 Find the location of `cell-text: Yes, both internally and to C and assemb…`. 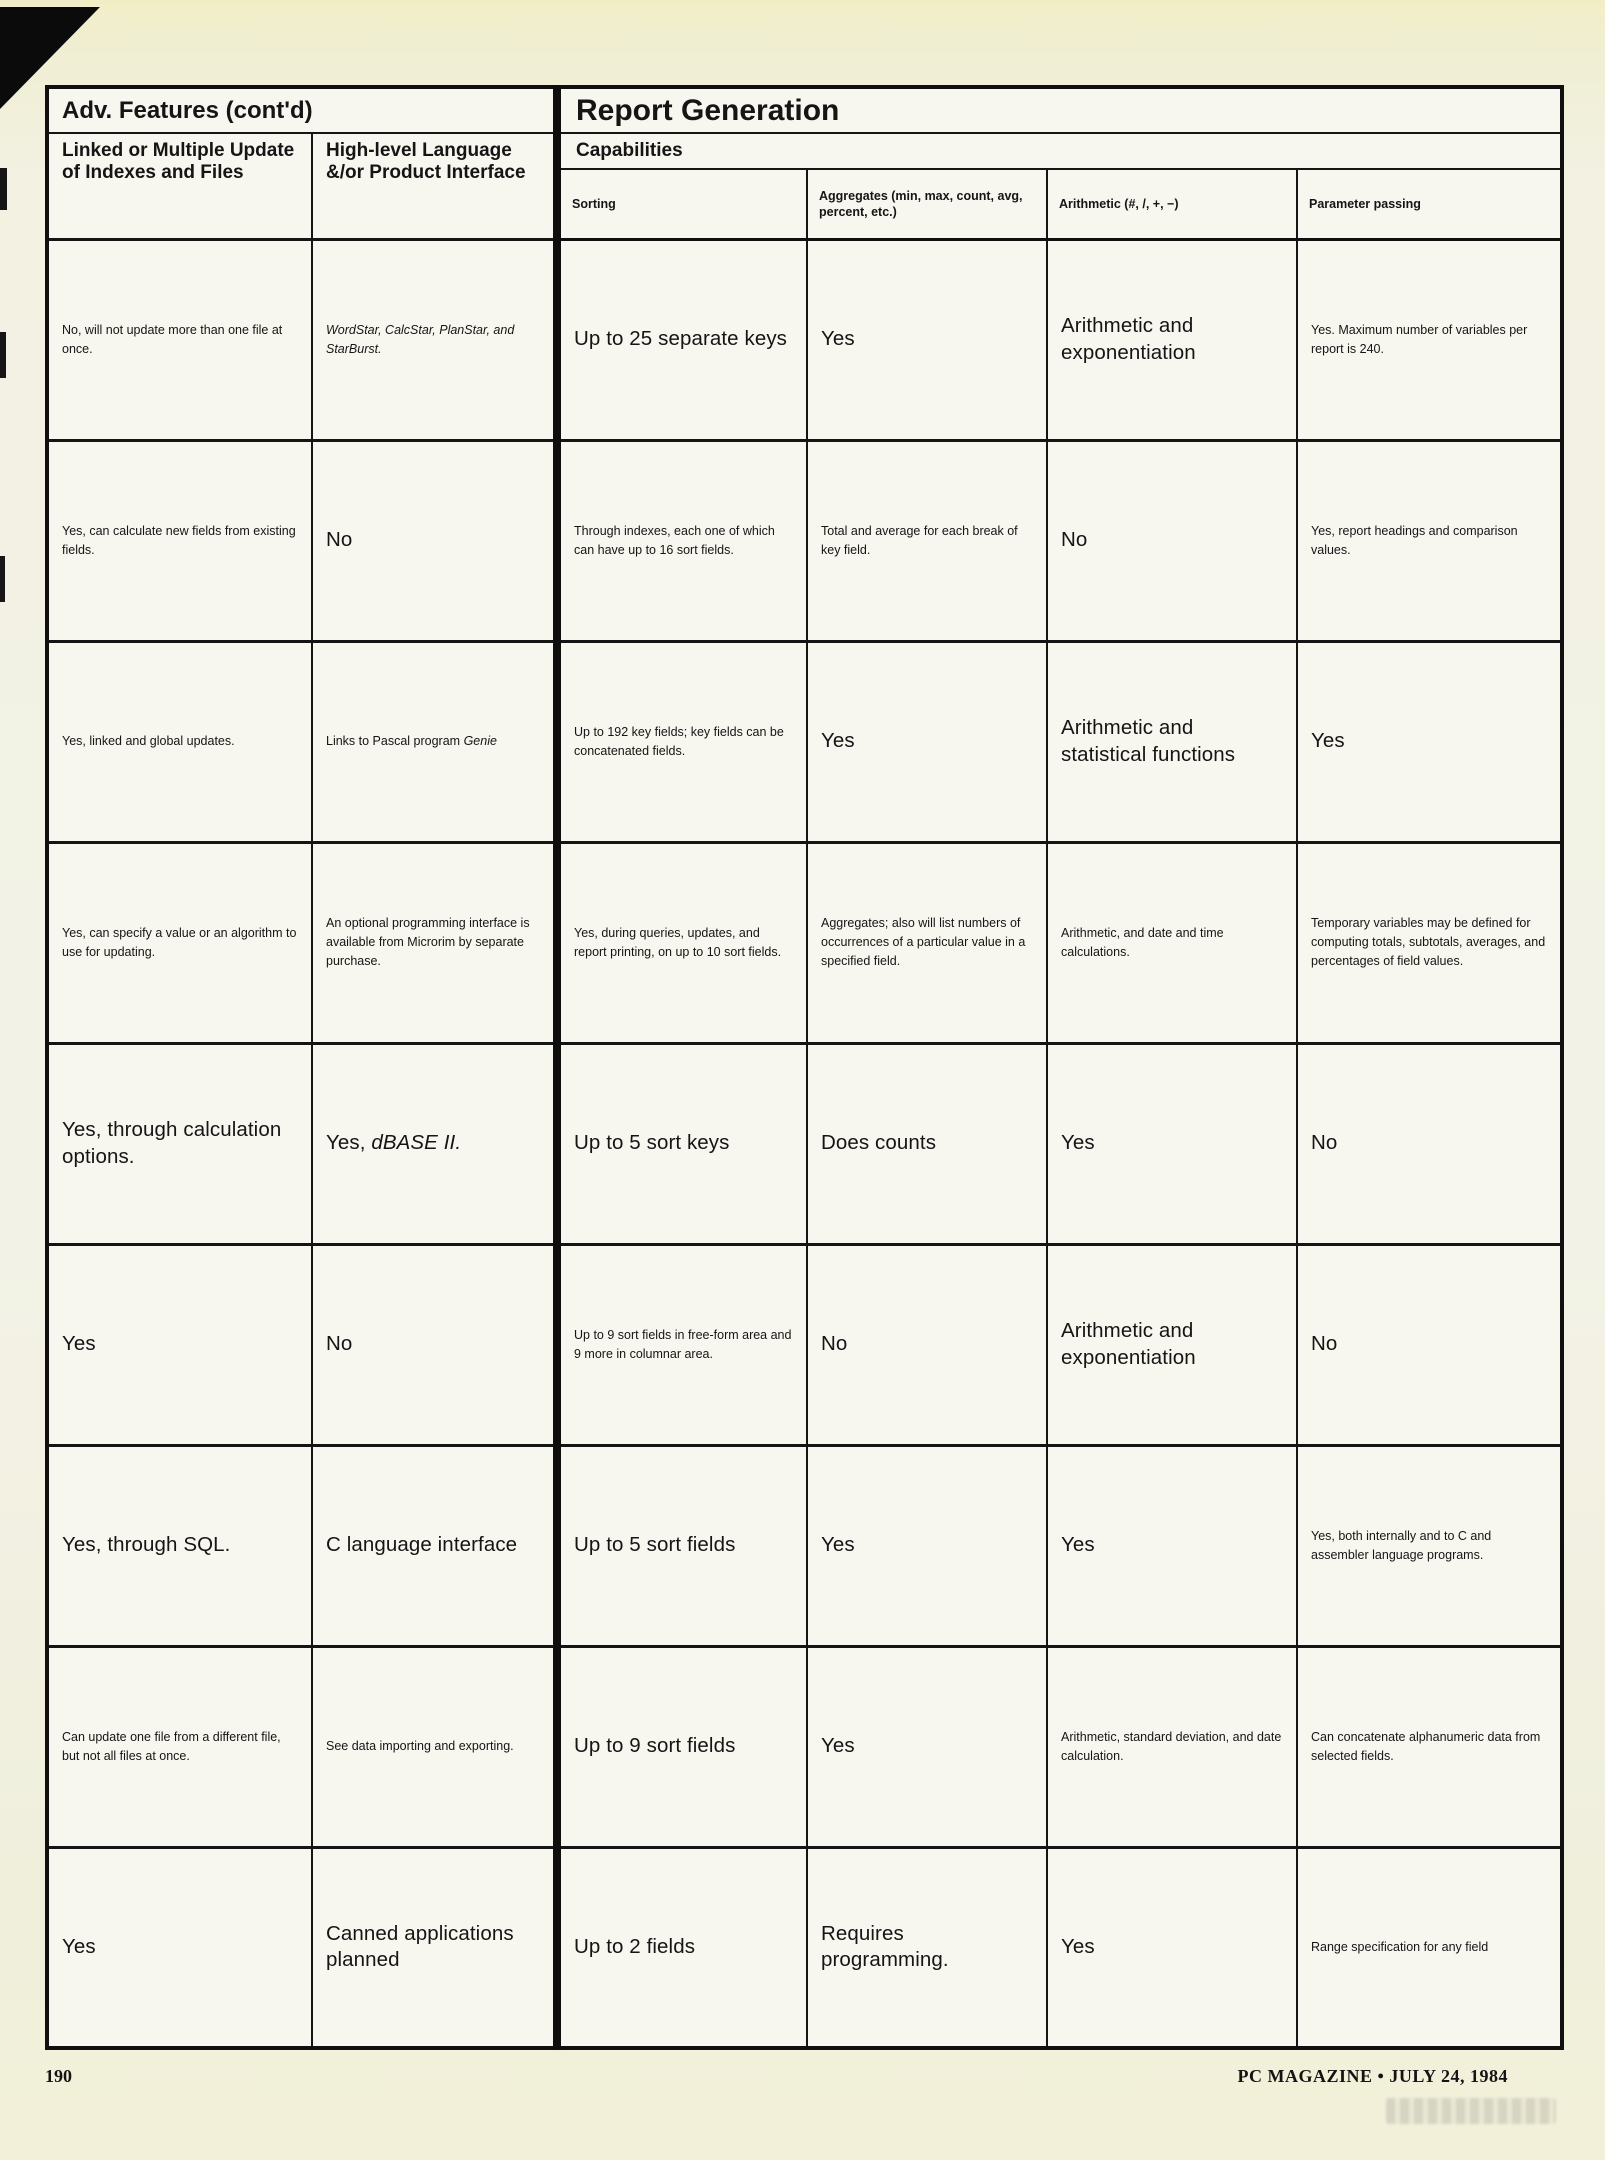

cell-text: Yes, both internally and to C and assemb… is located at coordinates (1401, 1545).